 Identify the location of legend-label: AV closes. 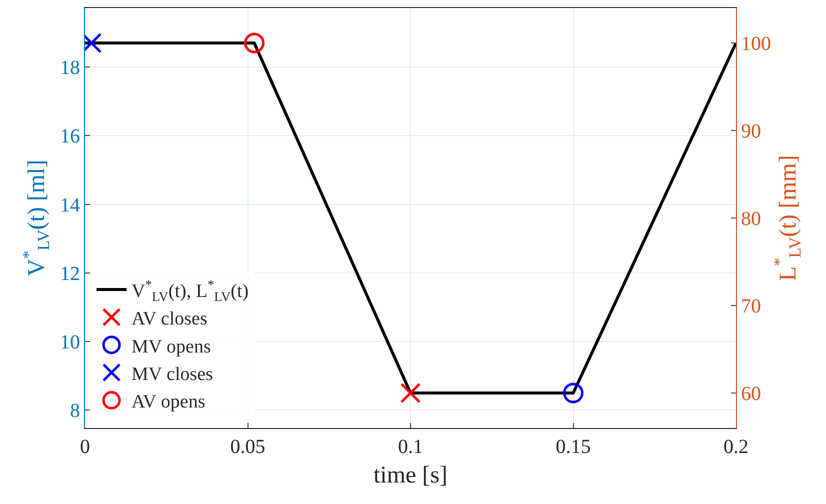
(170, 319).